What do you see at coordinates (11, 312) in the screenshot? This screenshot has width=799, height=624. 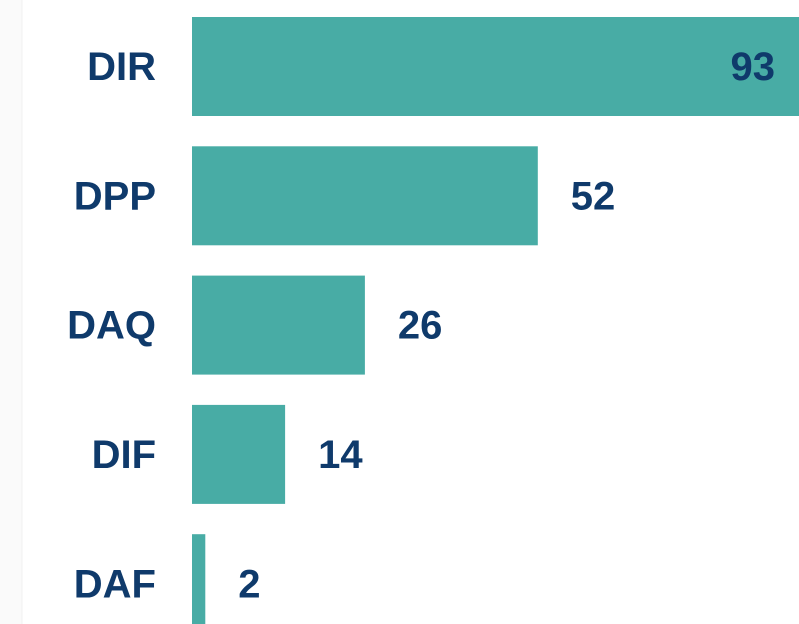 I see `left-shade` at bounding box center [11, 312].